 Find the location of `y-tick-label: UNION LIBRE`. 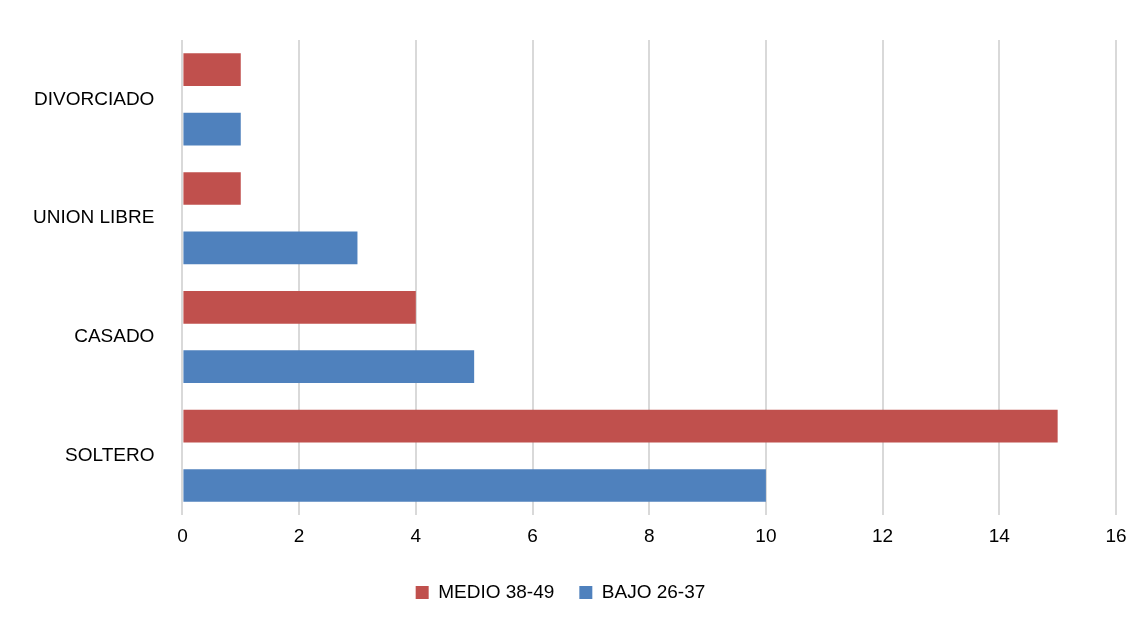

y-tick-label: UNION LIBRE is located at coordinates (93, 217).